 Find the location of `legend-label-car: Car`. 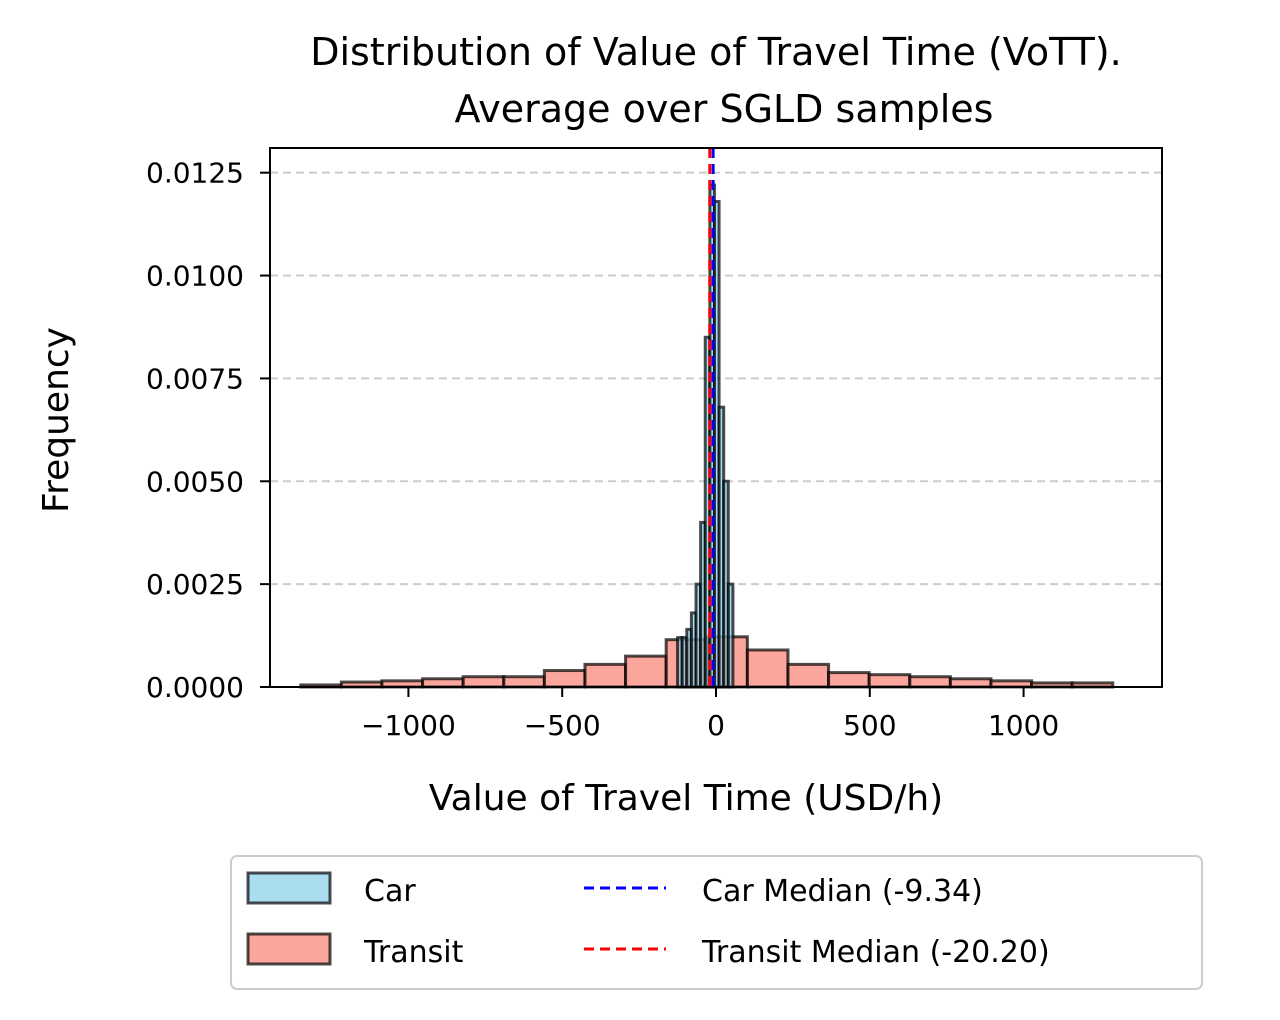

legend-label-car: Car is located at coordinates (390, 891).